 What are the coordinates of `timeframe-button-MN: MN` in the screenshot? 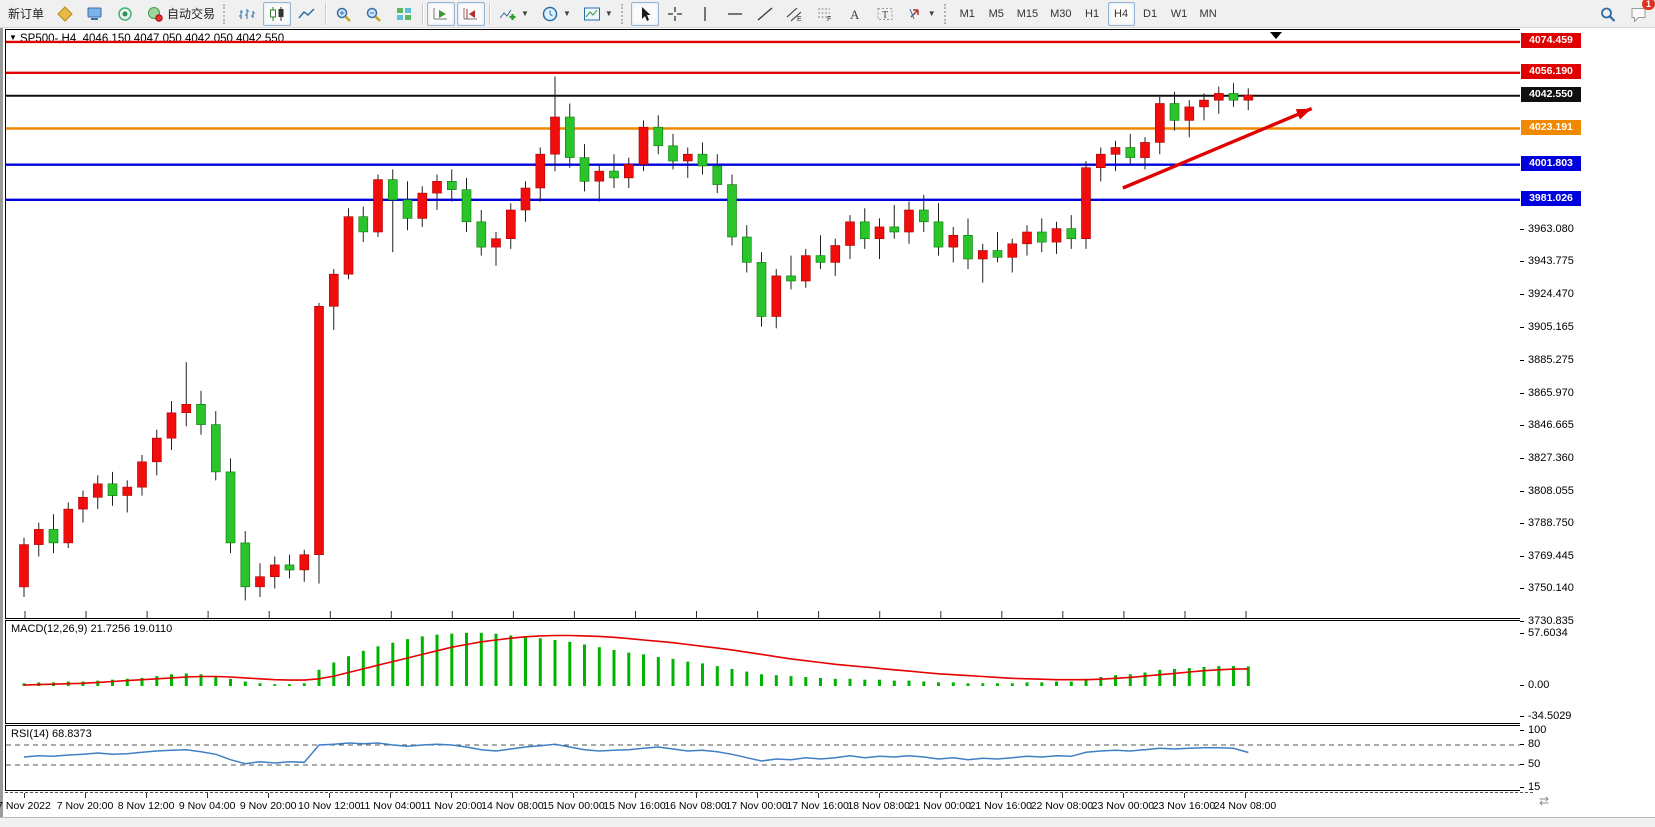 It's located at (1208, 14).